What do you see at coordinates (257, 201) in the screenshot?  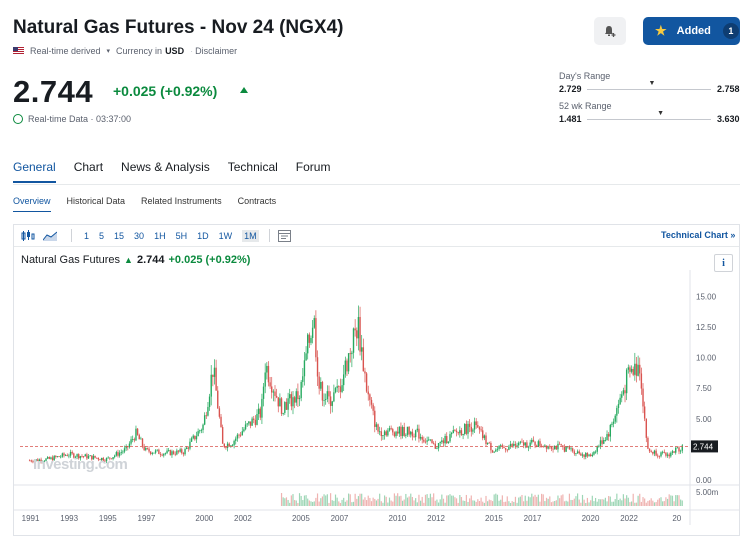 I see `subtab-contracts: Contracts` at bounding box center [257, 201].